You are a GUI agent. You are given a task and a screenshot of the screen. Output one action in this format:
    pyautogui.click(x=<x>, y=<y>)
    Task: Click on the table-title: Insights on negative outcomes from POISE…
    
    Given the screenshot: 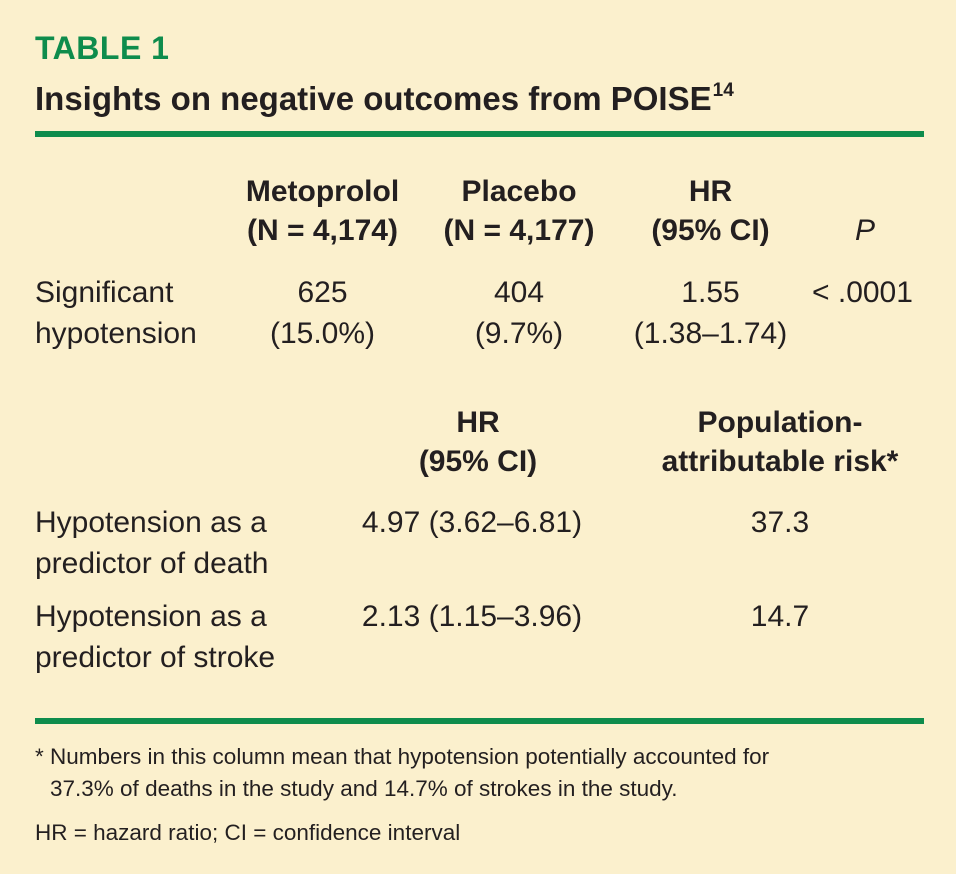 What is the action you would take?
    pyautogui.click(x=384, y=99)
    